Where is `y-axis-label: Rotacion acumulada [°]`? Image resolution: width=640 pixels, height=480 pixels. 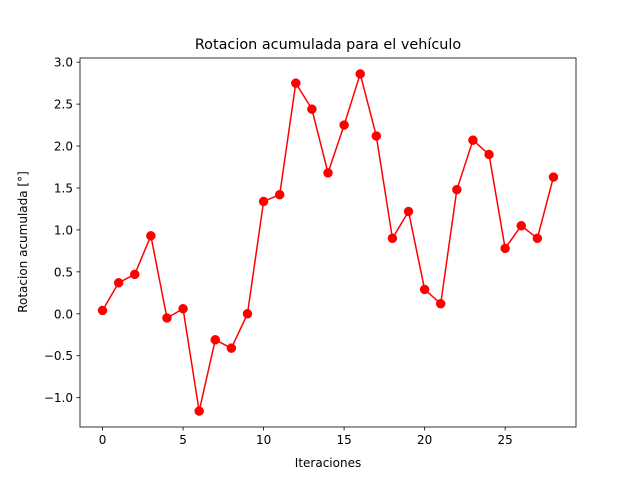
y-axis-label: Rotacion acumulada [°] is located at coordinates (23, 242).